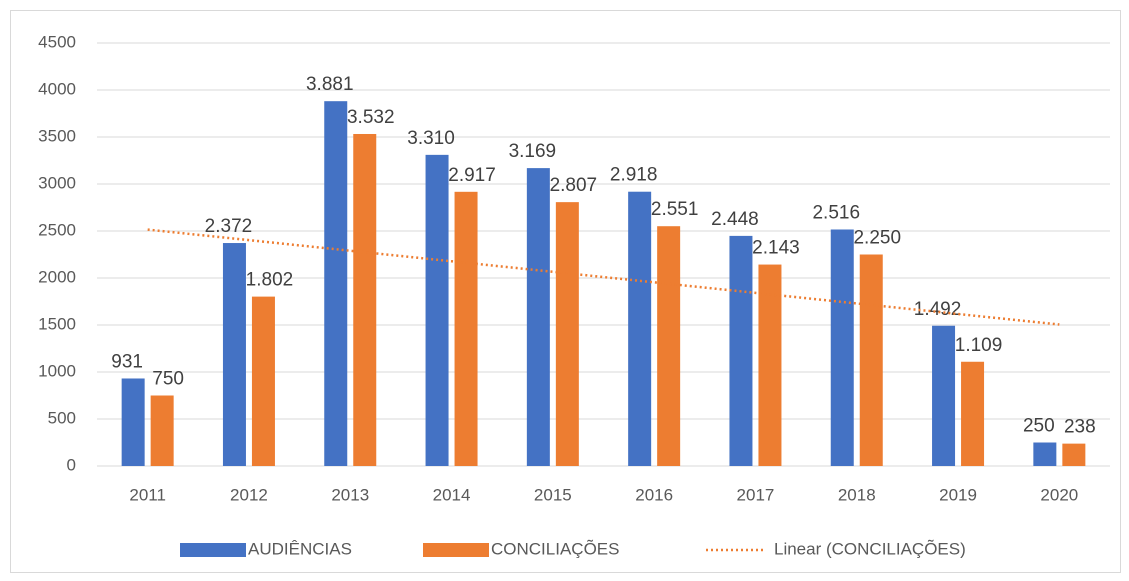 The height and width of the screenshot is (581, 1129). What do you see at coordinates (371, 117) in the screenshot?
I see `value-label: 3.532` at bounding box center [371, 117].